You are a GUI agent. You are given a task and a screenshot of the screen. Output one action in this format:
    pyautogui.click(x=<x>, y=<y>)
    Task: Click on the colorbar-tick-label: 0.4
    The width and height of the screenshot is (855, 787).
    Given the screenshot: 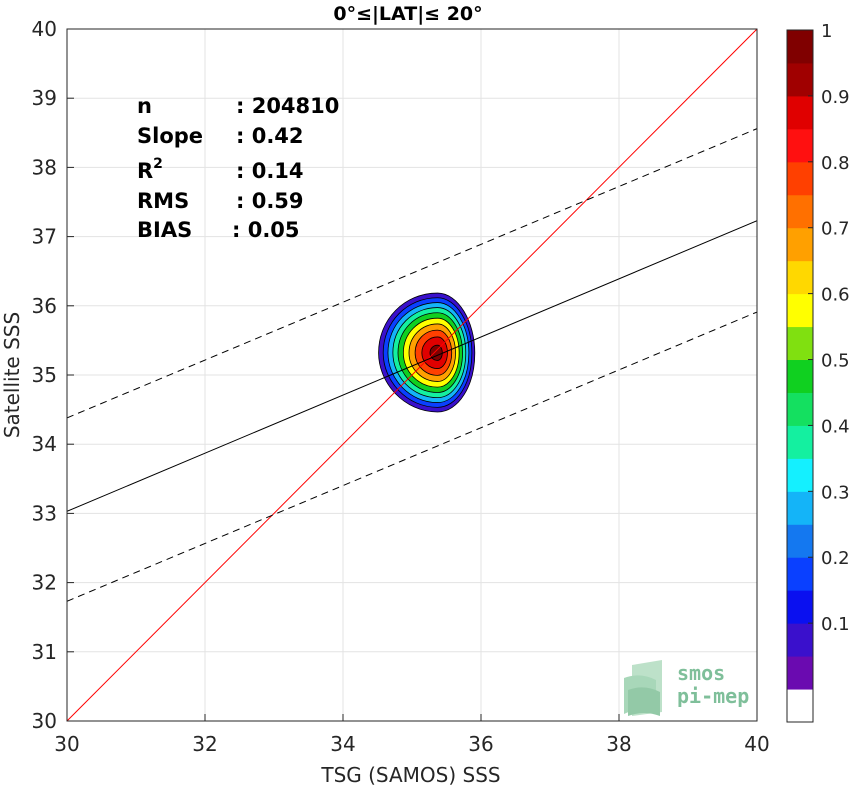 What is the action you would take?
    pyautogui.click(x=835, y=426)
    